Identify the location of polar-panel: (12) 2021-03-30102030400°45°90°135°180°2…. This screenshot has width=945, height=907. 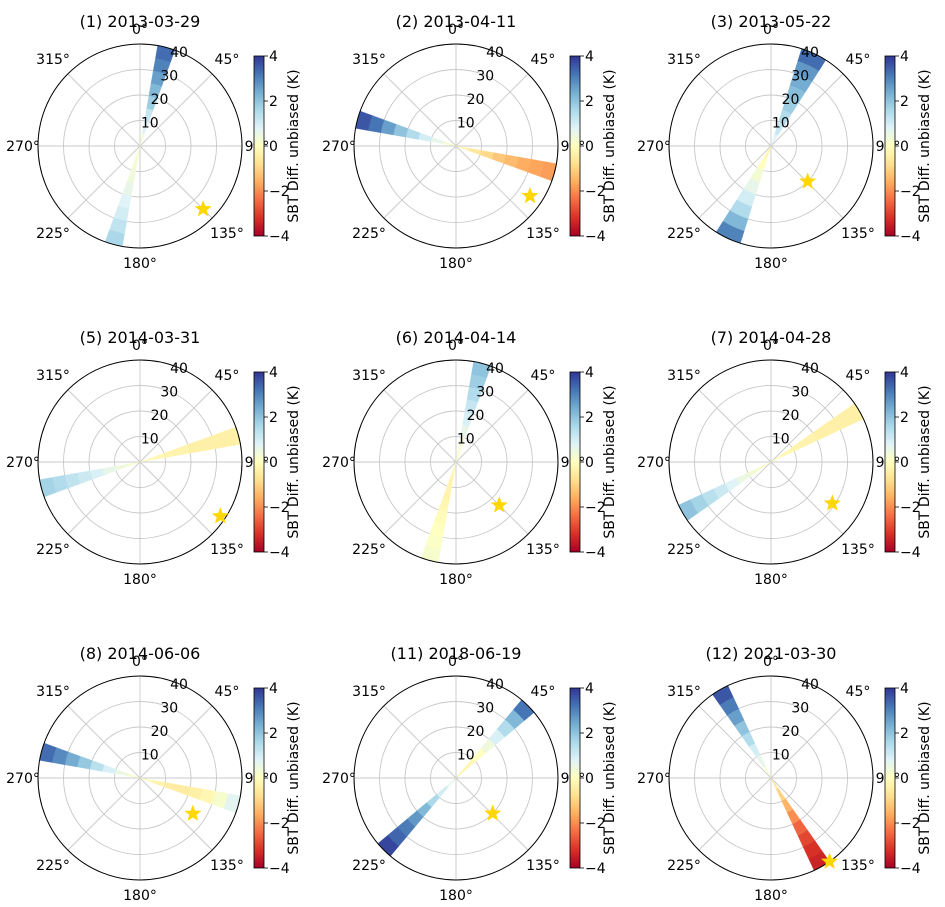
(785, 774).